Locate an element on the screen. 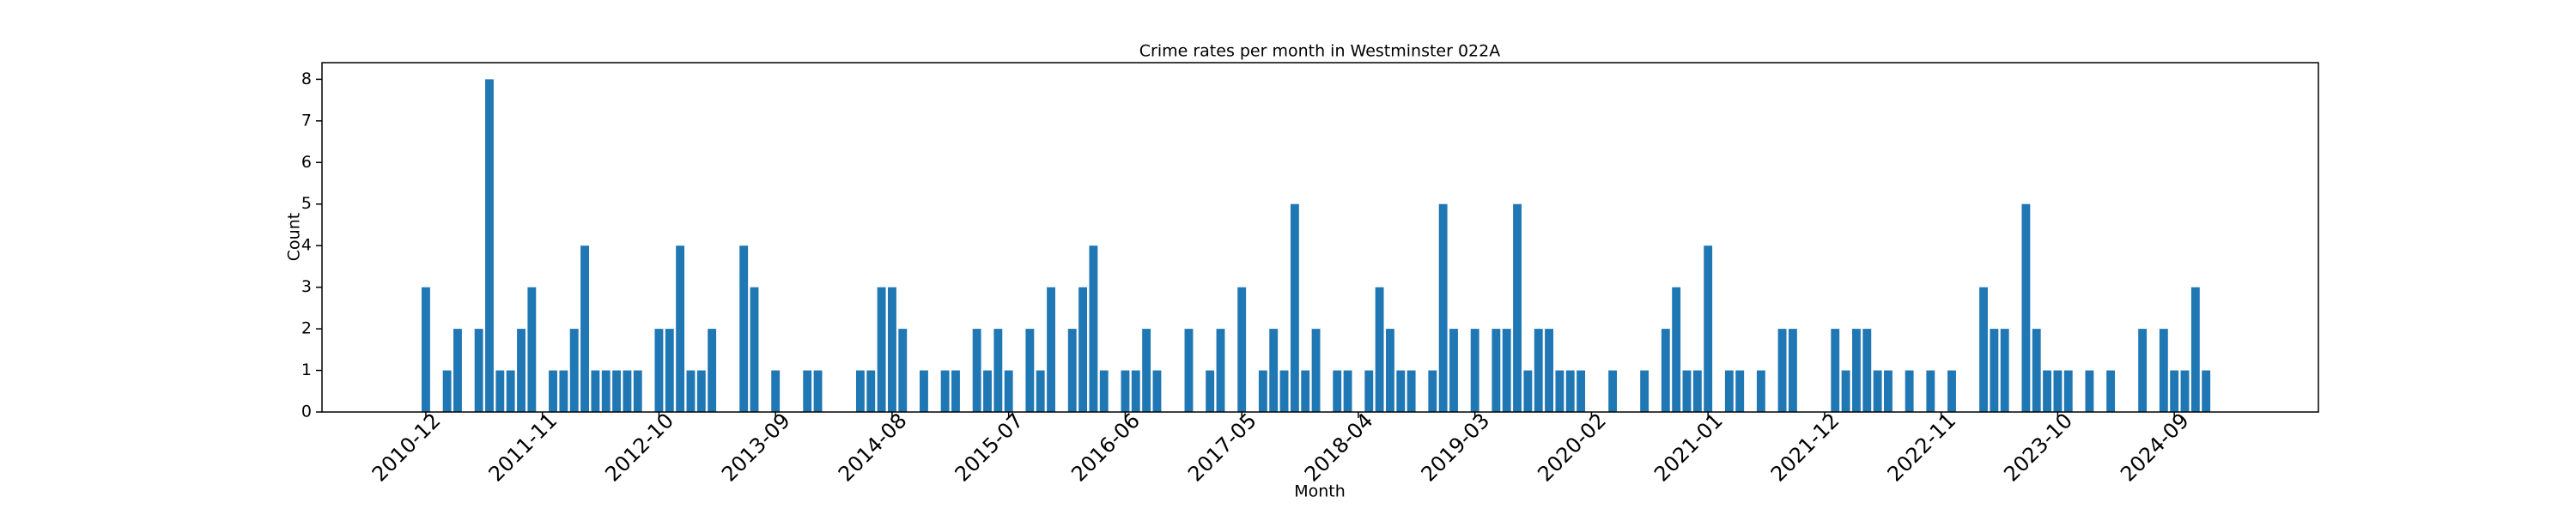 The image size is (2576, 515). x-tick-label: 2015-07 is located at coordinates (990, 448).